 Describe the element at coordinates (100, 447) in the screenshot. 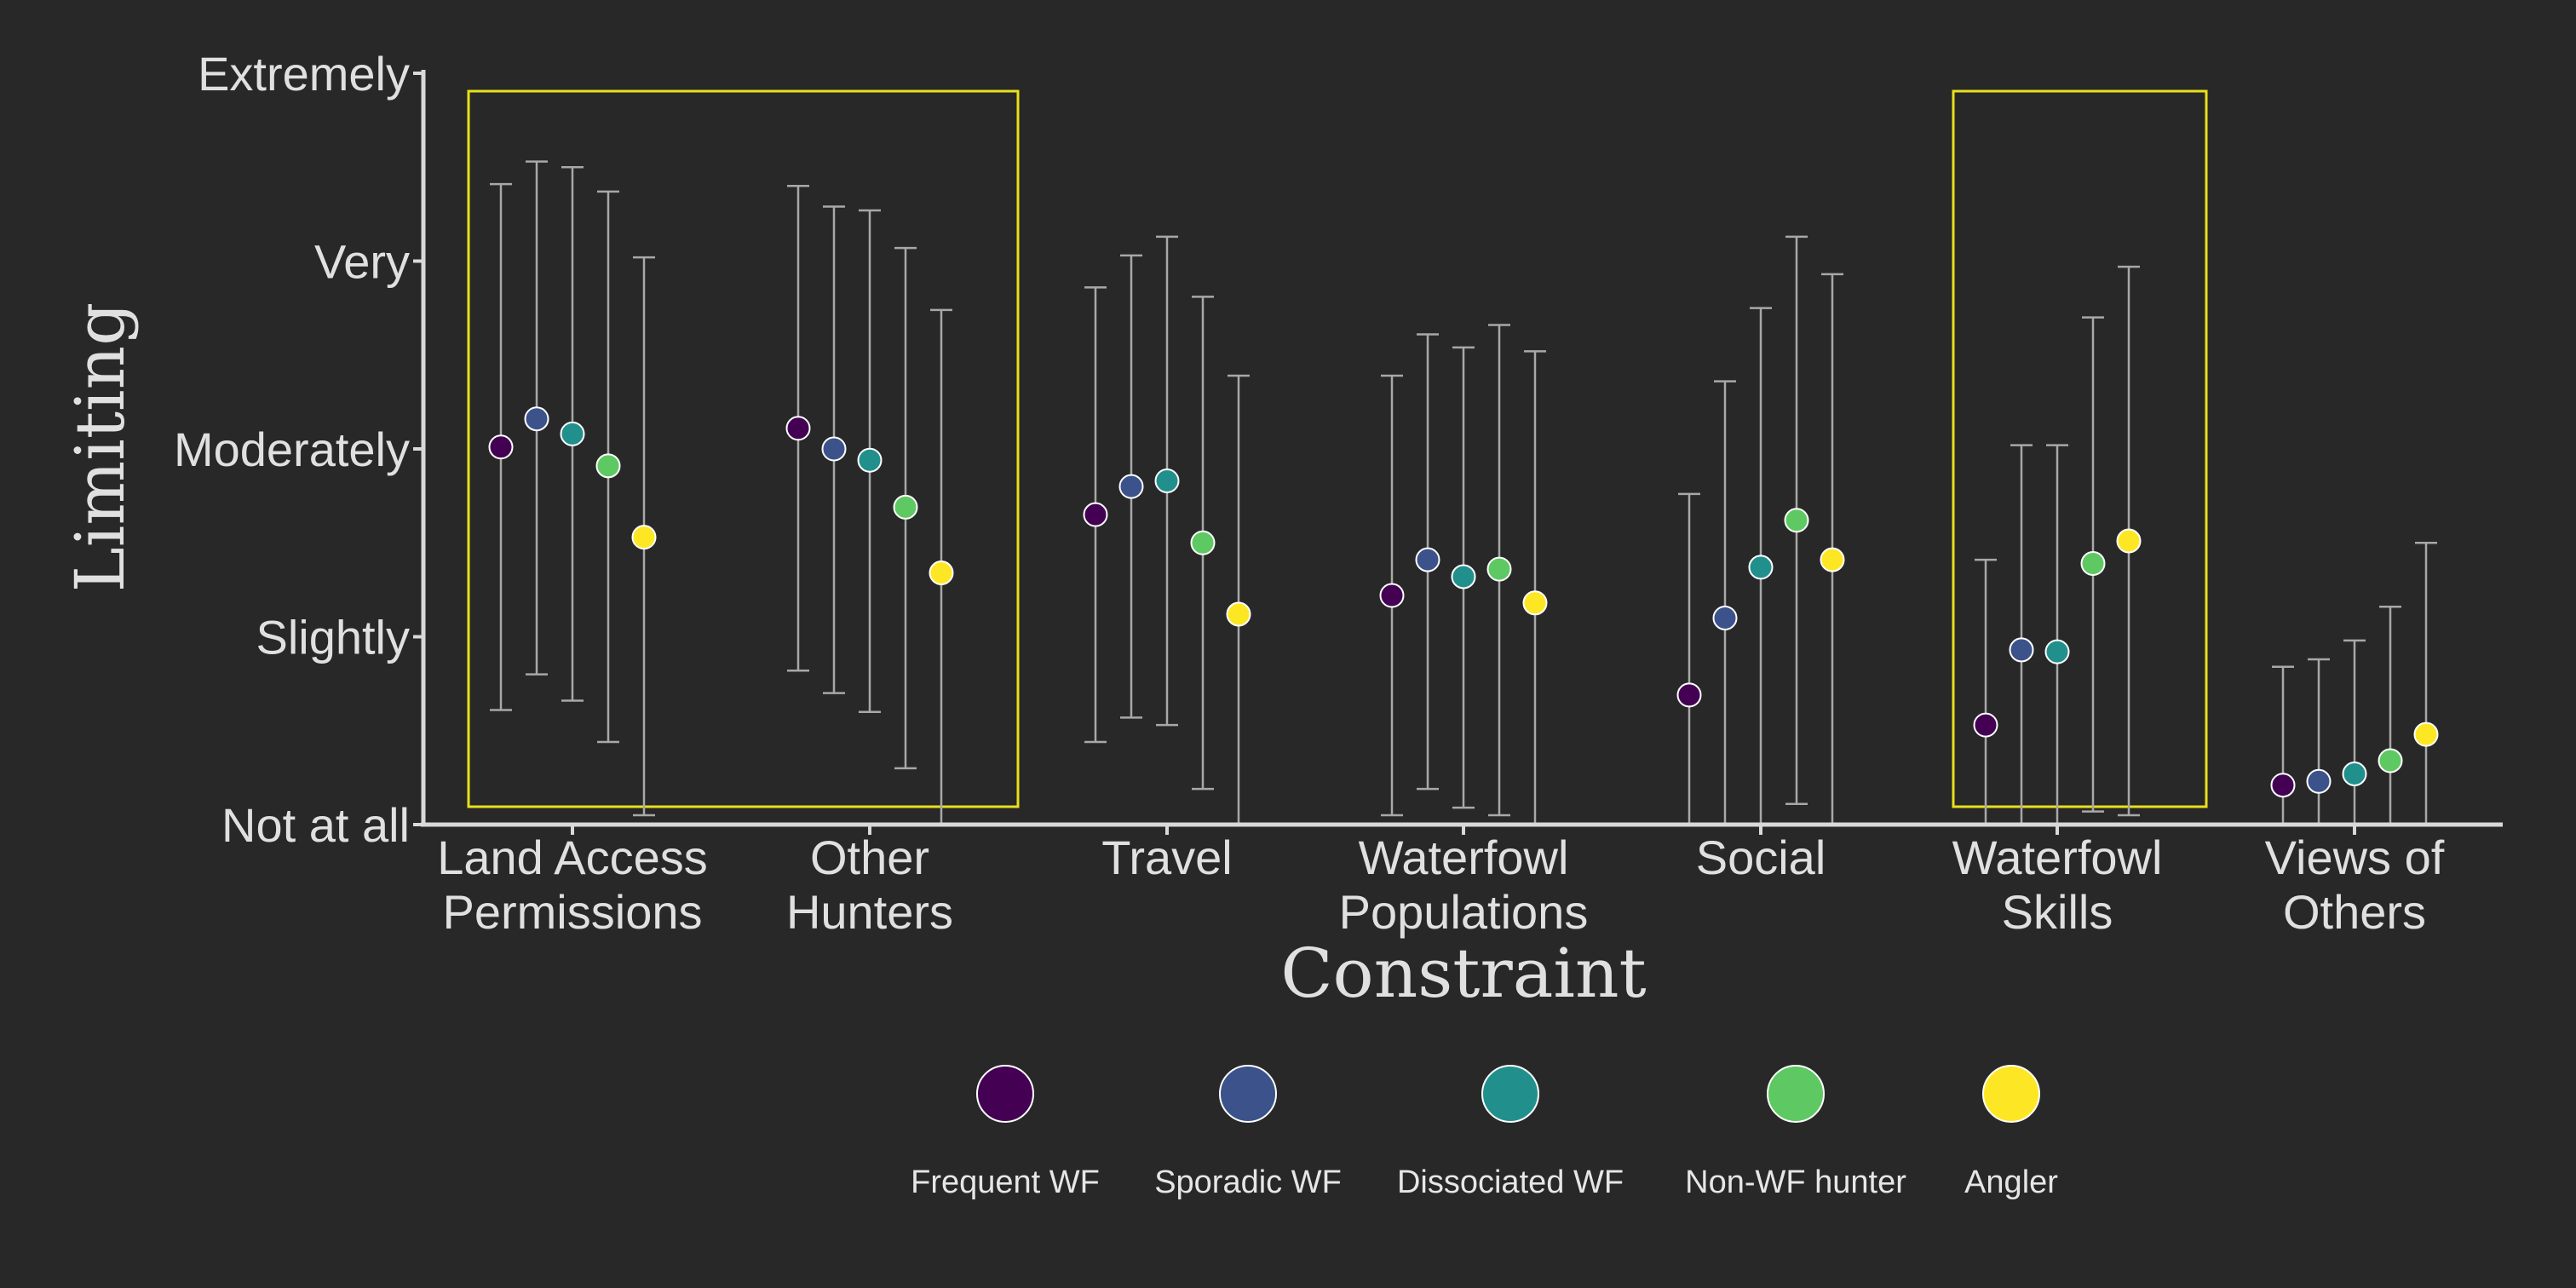

I see `y-axis-title: Limiting` at that location.